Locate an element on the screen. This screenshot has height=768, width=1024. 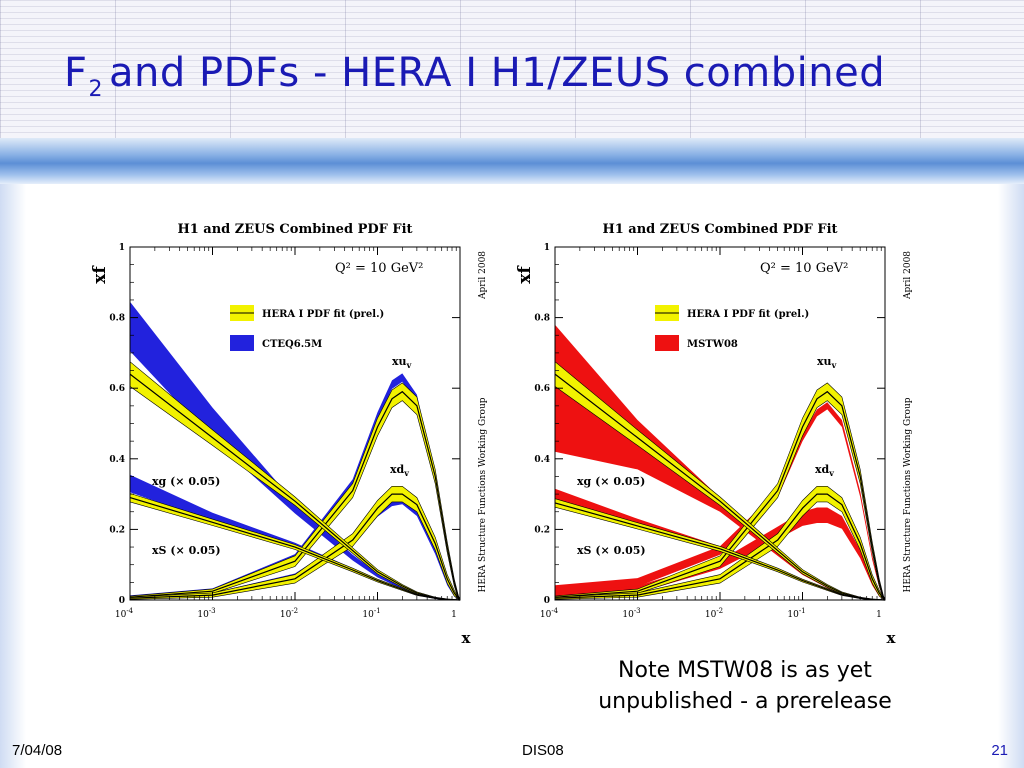
title-rest: and PDFs - HERA I H1/ZEUS combined is located at coordinates (497, 73).